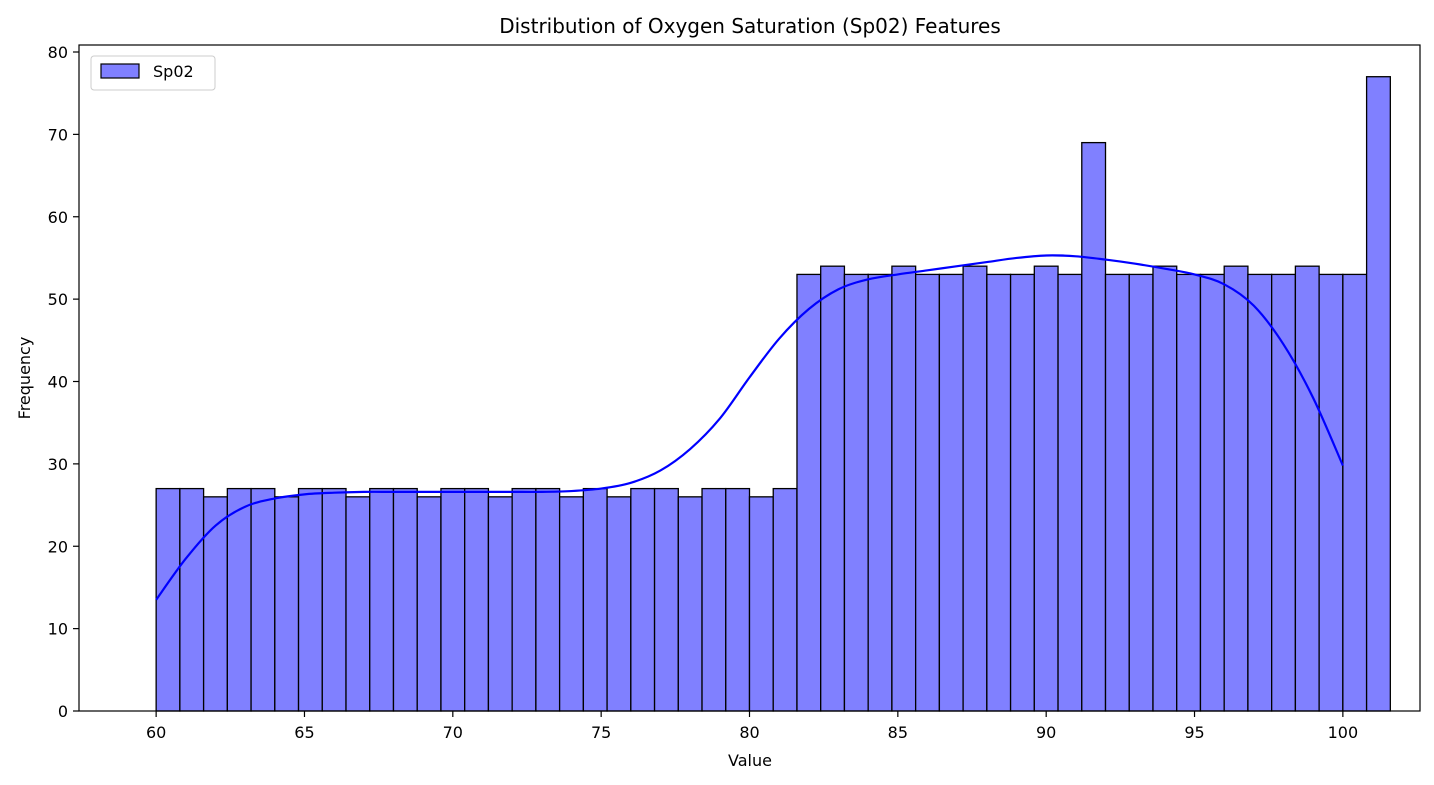 This screenshot has height=785, width=1434. What do you see at coordinates (24, 378) in the screenshot?
I see `y-axis-label: Frequency` at bounding box center [24, 378].